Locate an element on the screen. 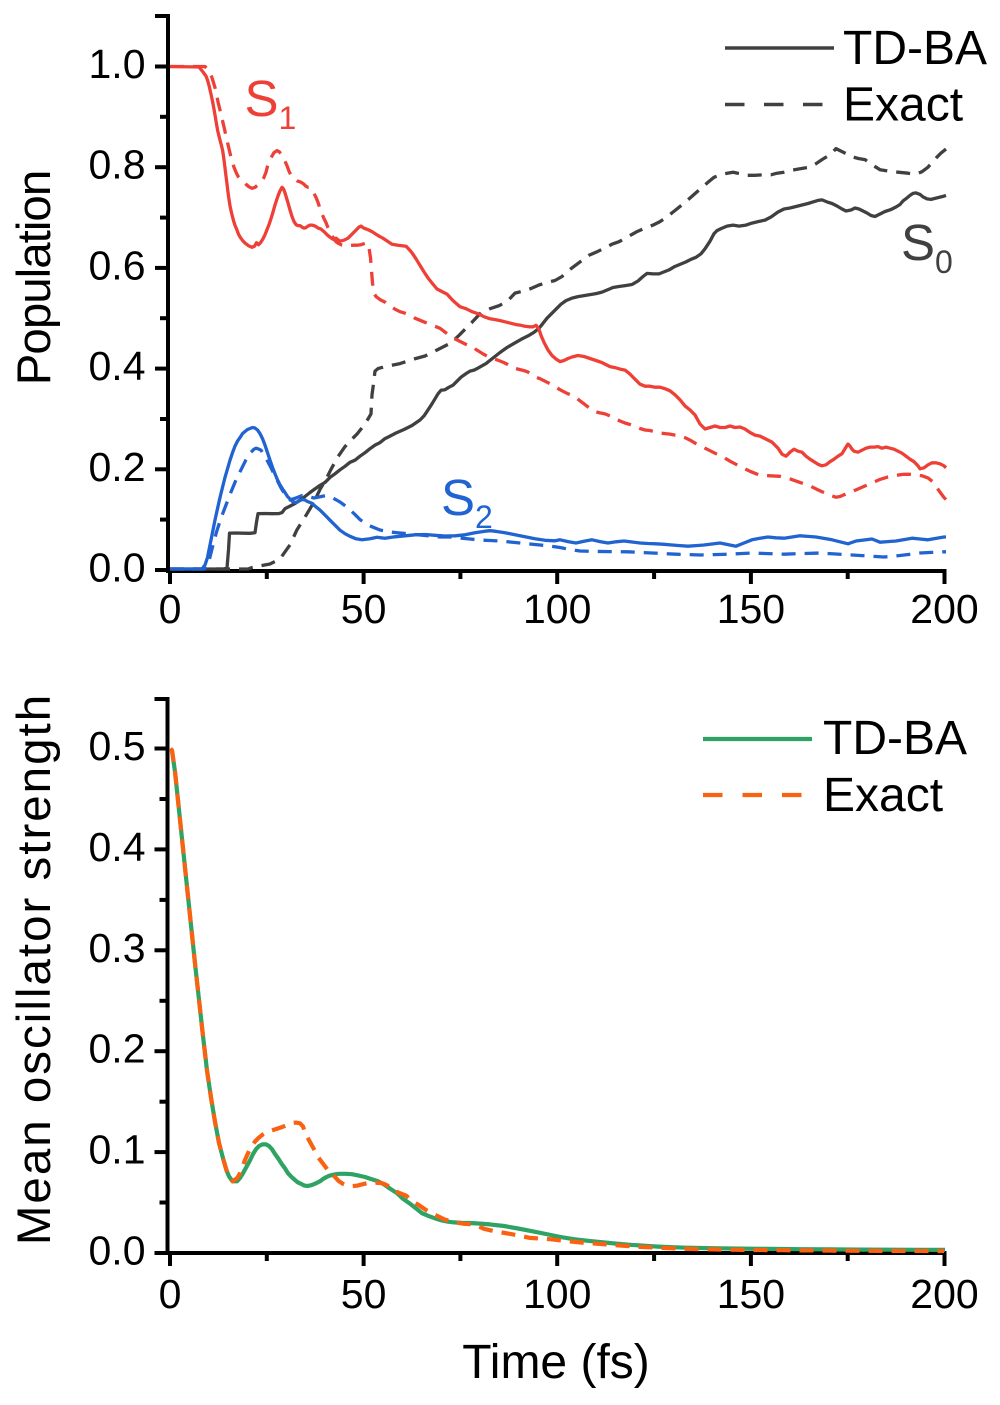 The image size is (1000, 1405). svg-text: 0.6 is located at coordinates (117, 265).